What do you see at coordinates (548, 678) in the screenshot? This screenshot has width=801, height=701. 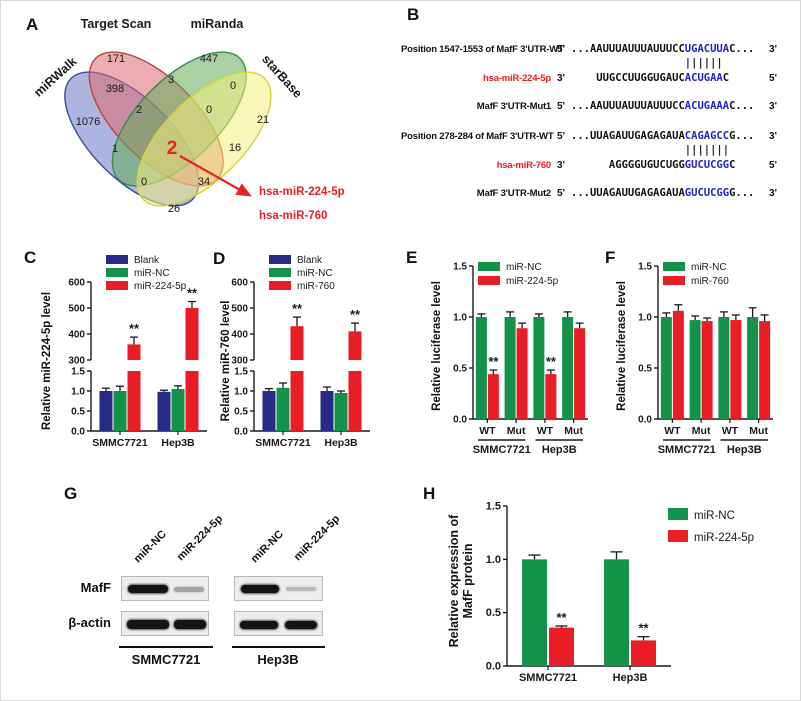 I see `chart-text: SMMC7721` at bounding box center [548, 678].